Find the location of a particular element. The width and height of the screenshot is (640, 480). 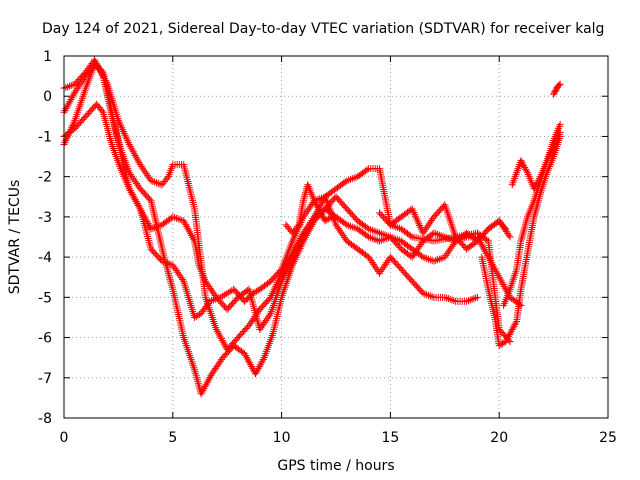

x-tick-label: 10 is located at coordinates (282, 438).